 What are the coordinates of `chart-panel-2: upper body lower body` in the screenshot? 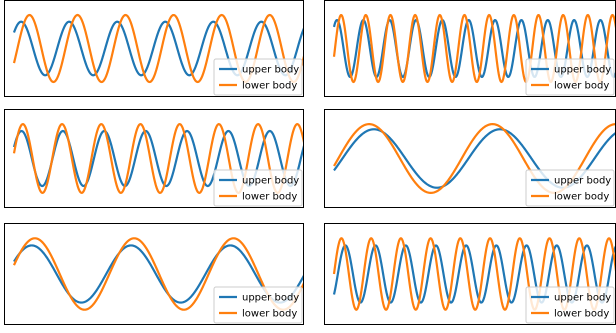 It's located at (470, 48).